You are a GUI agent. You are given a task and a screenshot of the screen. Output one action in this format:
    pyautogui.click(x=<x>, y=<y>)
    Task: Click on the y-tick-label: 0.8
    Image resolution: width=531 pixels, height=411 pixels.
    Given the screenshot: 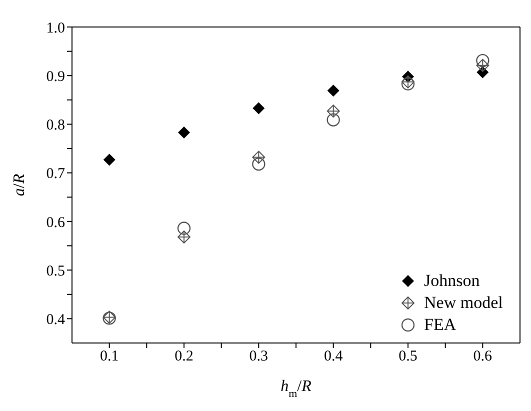 What is the action you would take?
    pyautogui.click(x=55, y=126)
    